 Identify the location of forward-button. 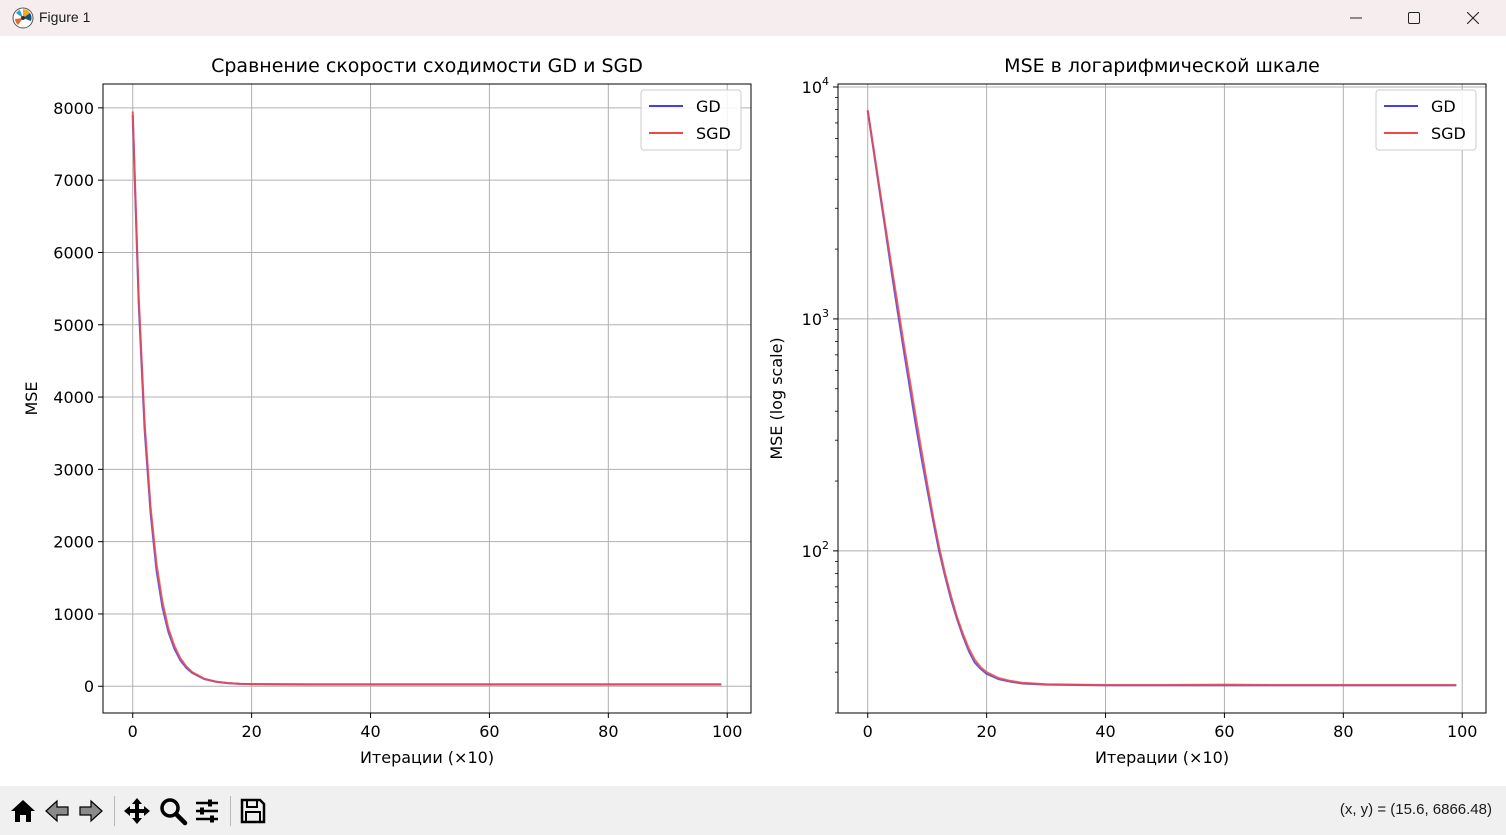
(91, 811).